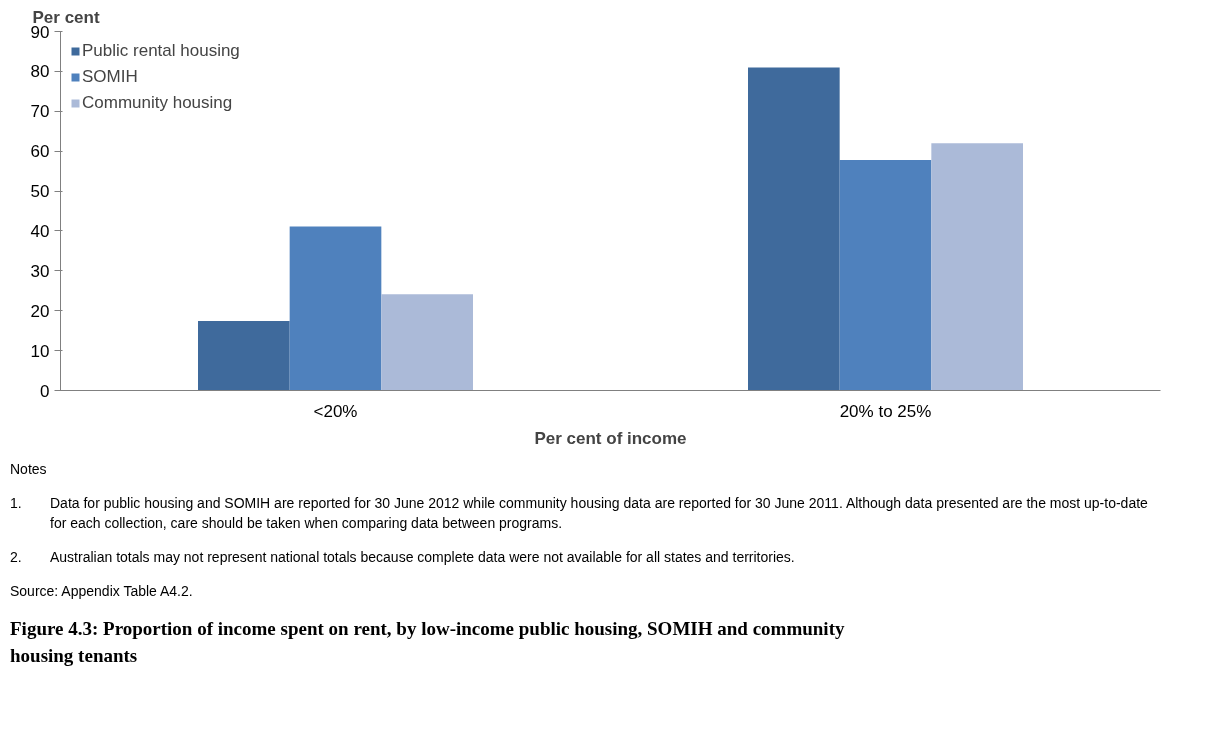  I want to click on text: 1. Data for public housing and SOMIH are reported for 30 June 2012 while community housing data are reported for 30 June 2011. Although data presented are the most up-to-date for each collection, care should be taken when comparing data between programs., so click(579, 513).